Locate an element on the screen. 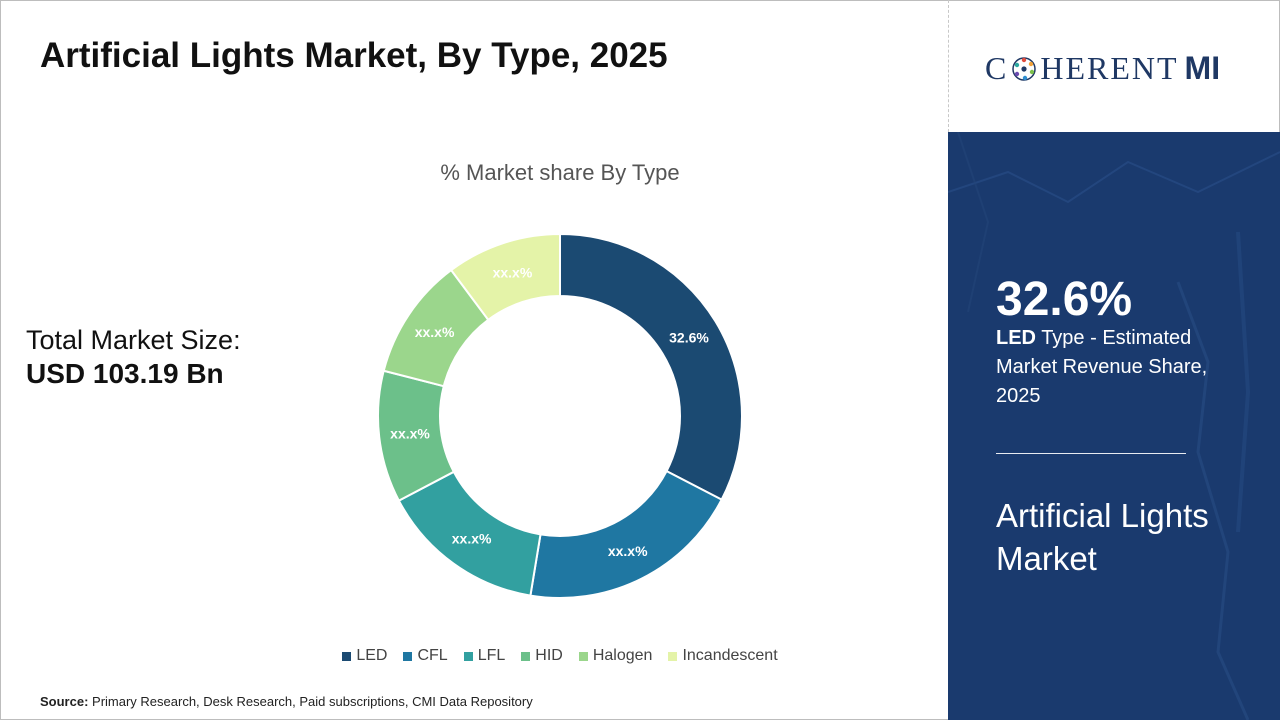 The image size is (1280, 720). donut-labels: 32.6% xx.x% xx.x% xx.x% xx.x% xx.x% is located at coordinates (549, 412).